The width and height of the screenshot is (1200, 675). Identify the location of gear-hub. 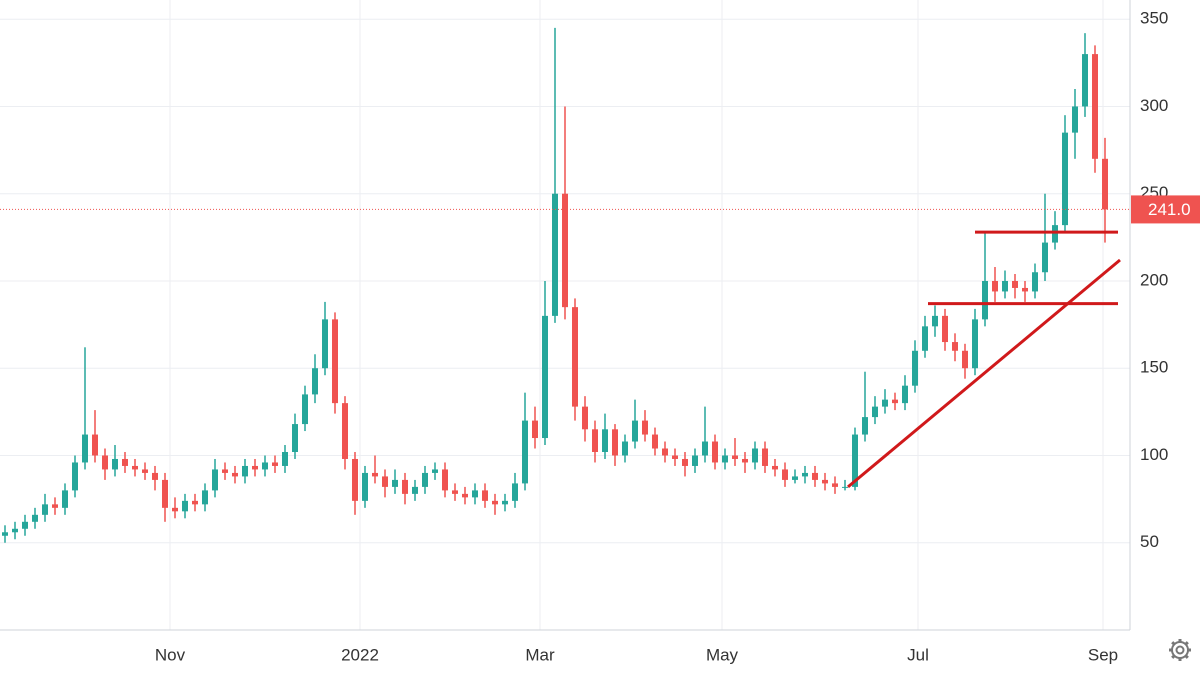
(1180, 650).